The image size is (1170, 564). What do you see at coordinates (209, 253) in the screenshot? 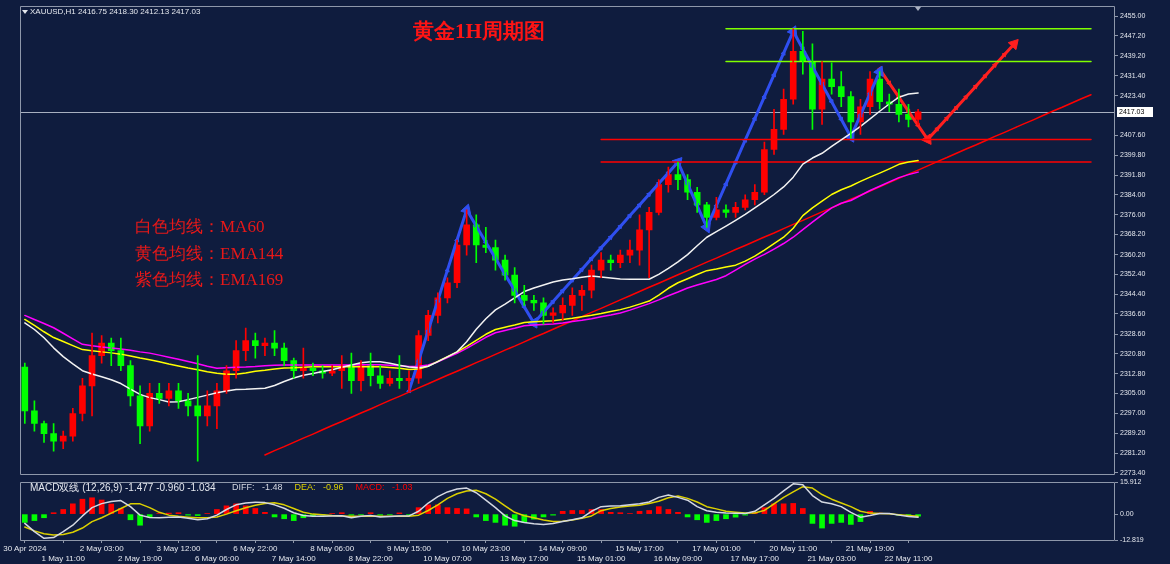
I see `annotation: 黄色均线：EMA144` at bounding box center [209, 253].